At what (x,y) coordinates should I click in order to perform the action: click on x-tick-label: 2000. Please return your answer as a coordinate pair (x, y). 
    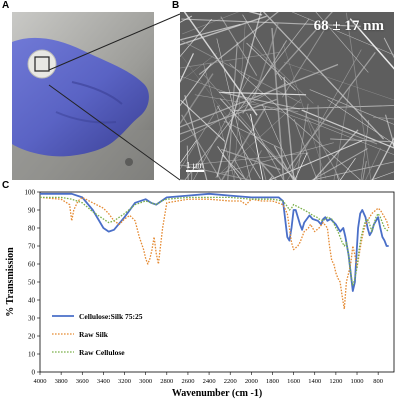
    Looking at the image, I should click on (251, 381).